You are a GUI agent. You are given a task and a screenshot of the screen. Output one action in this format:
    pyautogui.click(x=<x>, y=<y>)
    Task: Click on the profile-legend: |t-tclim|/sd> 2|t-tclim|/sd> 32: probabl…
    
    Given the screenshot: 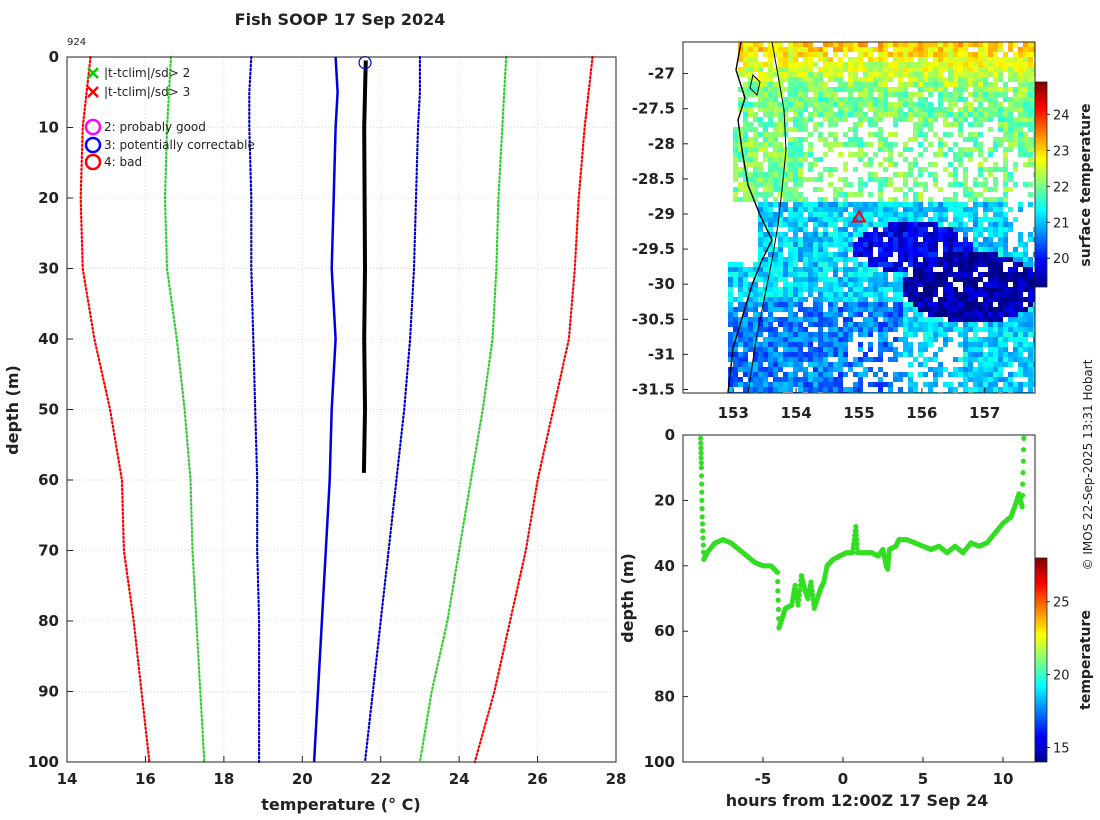 What is the action you would take?
    pyautogui.click(x=169, y=118)
    